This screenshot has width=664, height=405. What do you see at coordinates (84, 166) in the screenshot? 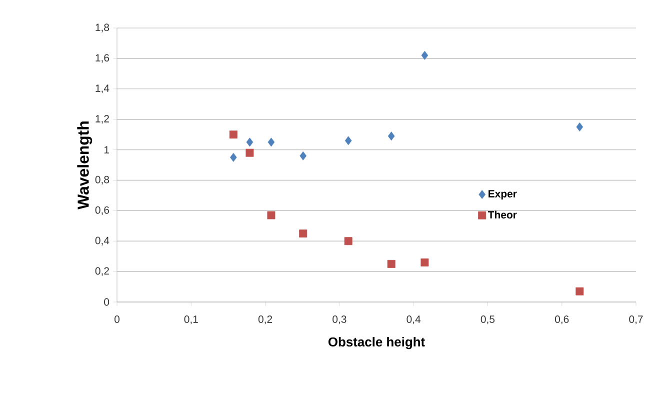
I see `y-axis-title: Wavelength` at bounding box center [84, 166].